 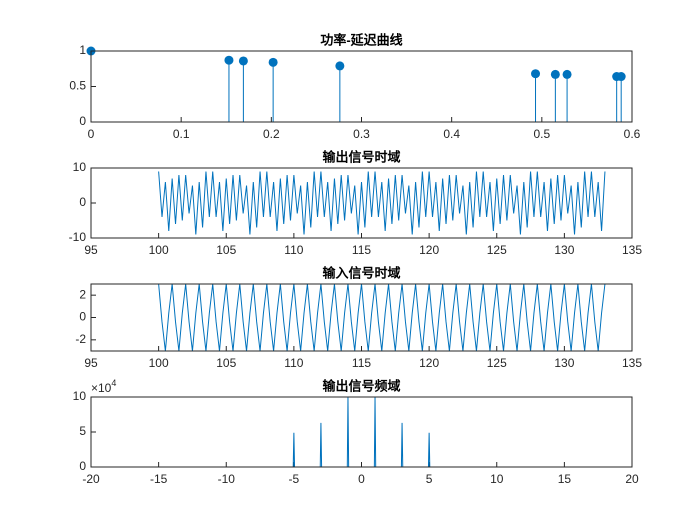 What do you see at coordinates (361, 39) in the screenshot?
I see `subplot-title: 功率-延迟曲线` at bounding box center [361, 39].